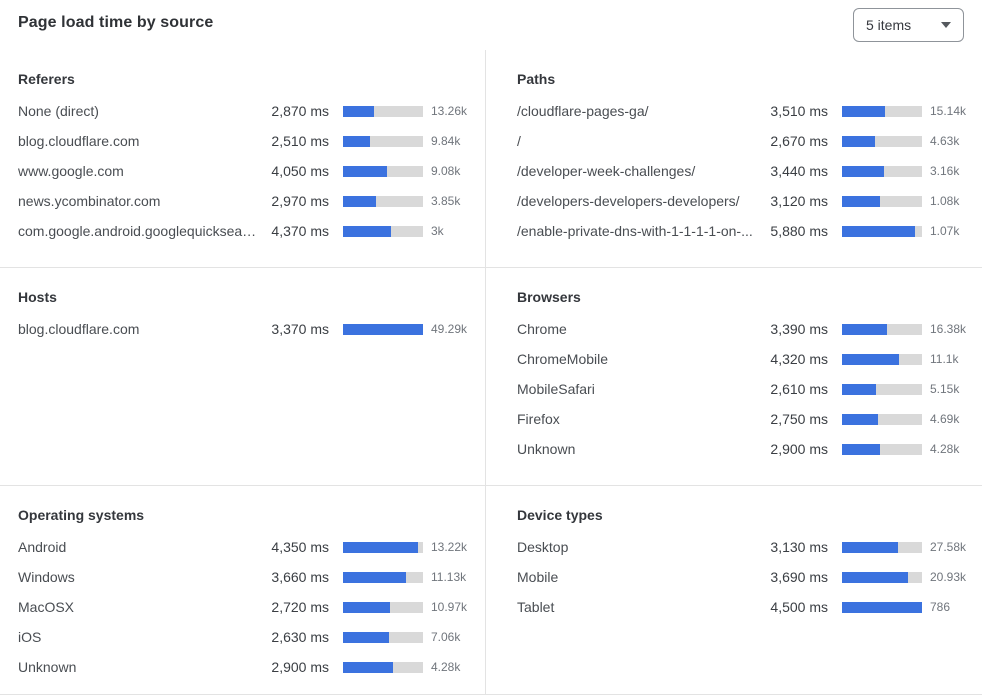  Describe the element at coordinates (549, 297) in the screenshot. I see `panel-title-browsers: Browsers` at that location.